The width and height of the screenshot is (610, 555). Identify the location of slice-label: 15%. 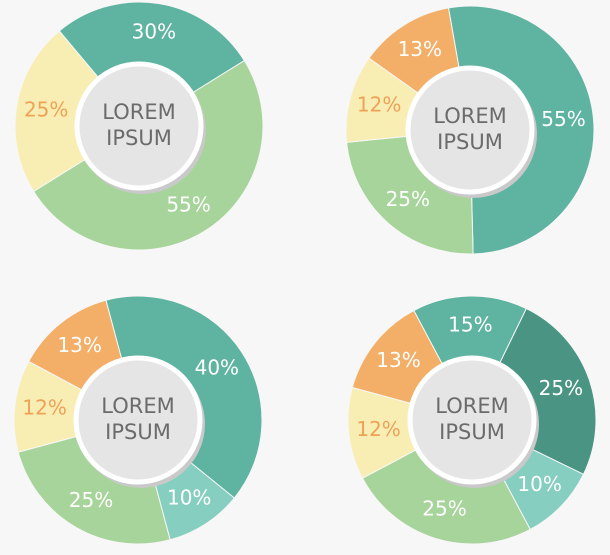
(470, 325).